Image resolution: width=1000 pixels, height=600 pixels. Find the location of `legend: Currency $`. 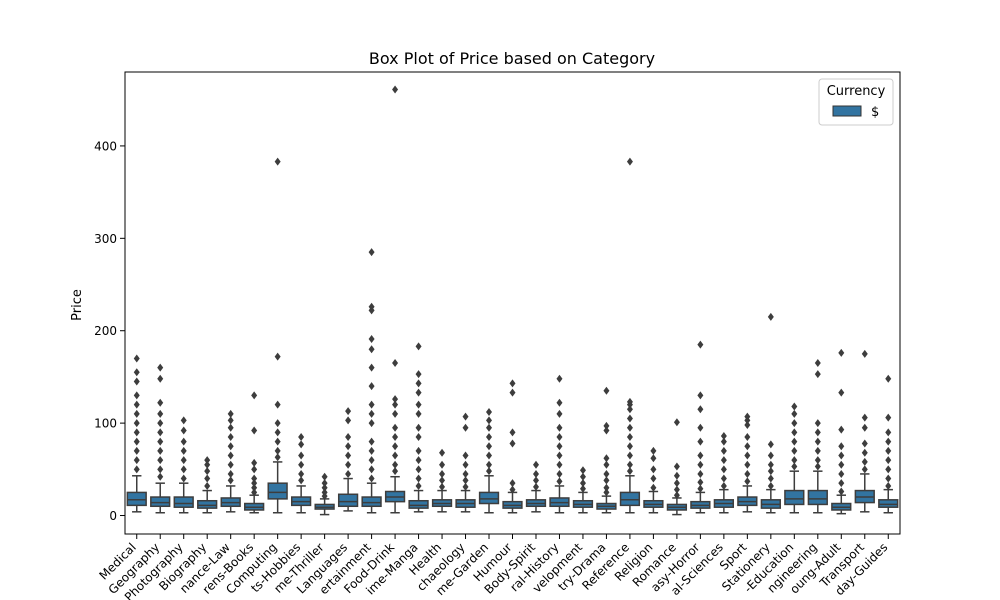

legend: Currency $ is located at coordinates (856, 102).